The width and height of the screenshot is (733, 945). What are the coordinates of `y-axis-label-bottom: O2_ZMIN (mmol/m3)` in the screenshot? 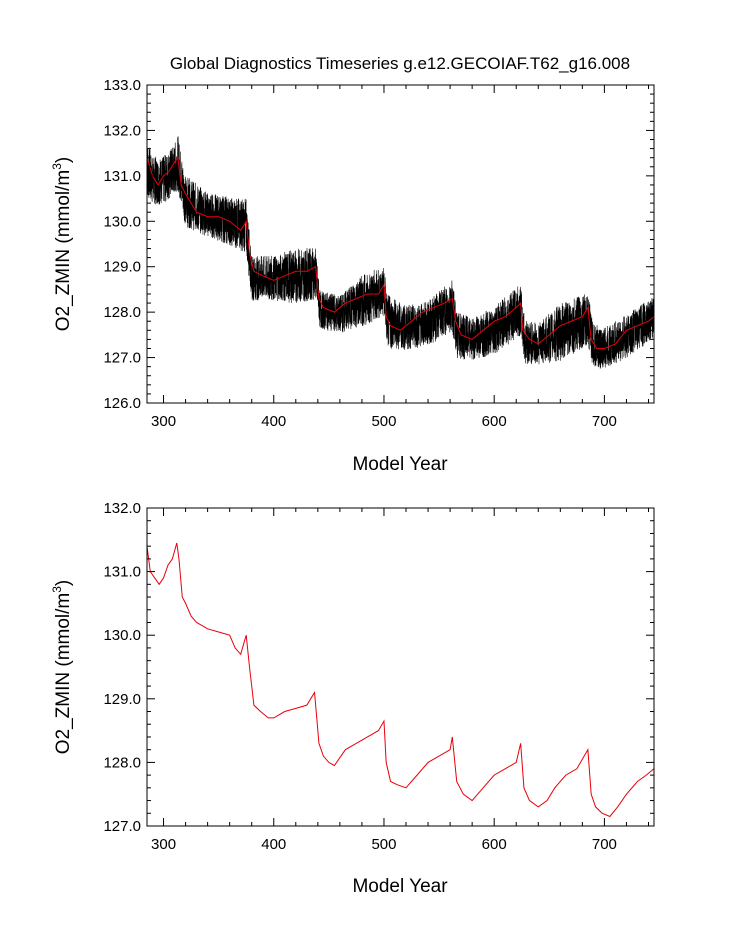 It's located at (62, 667).